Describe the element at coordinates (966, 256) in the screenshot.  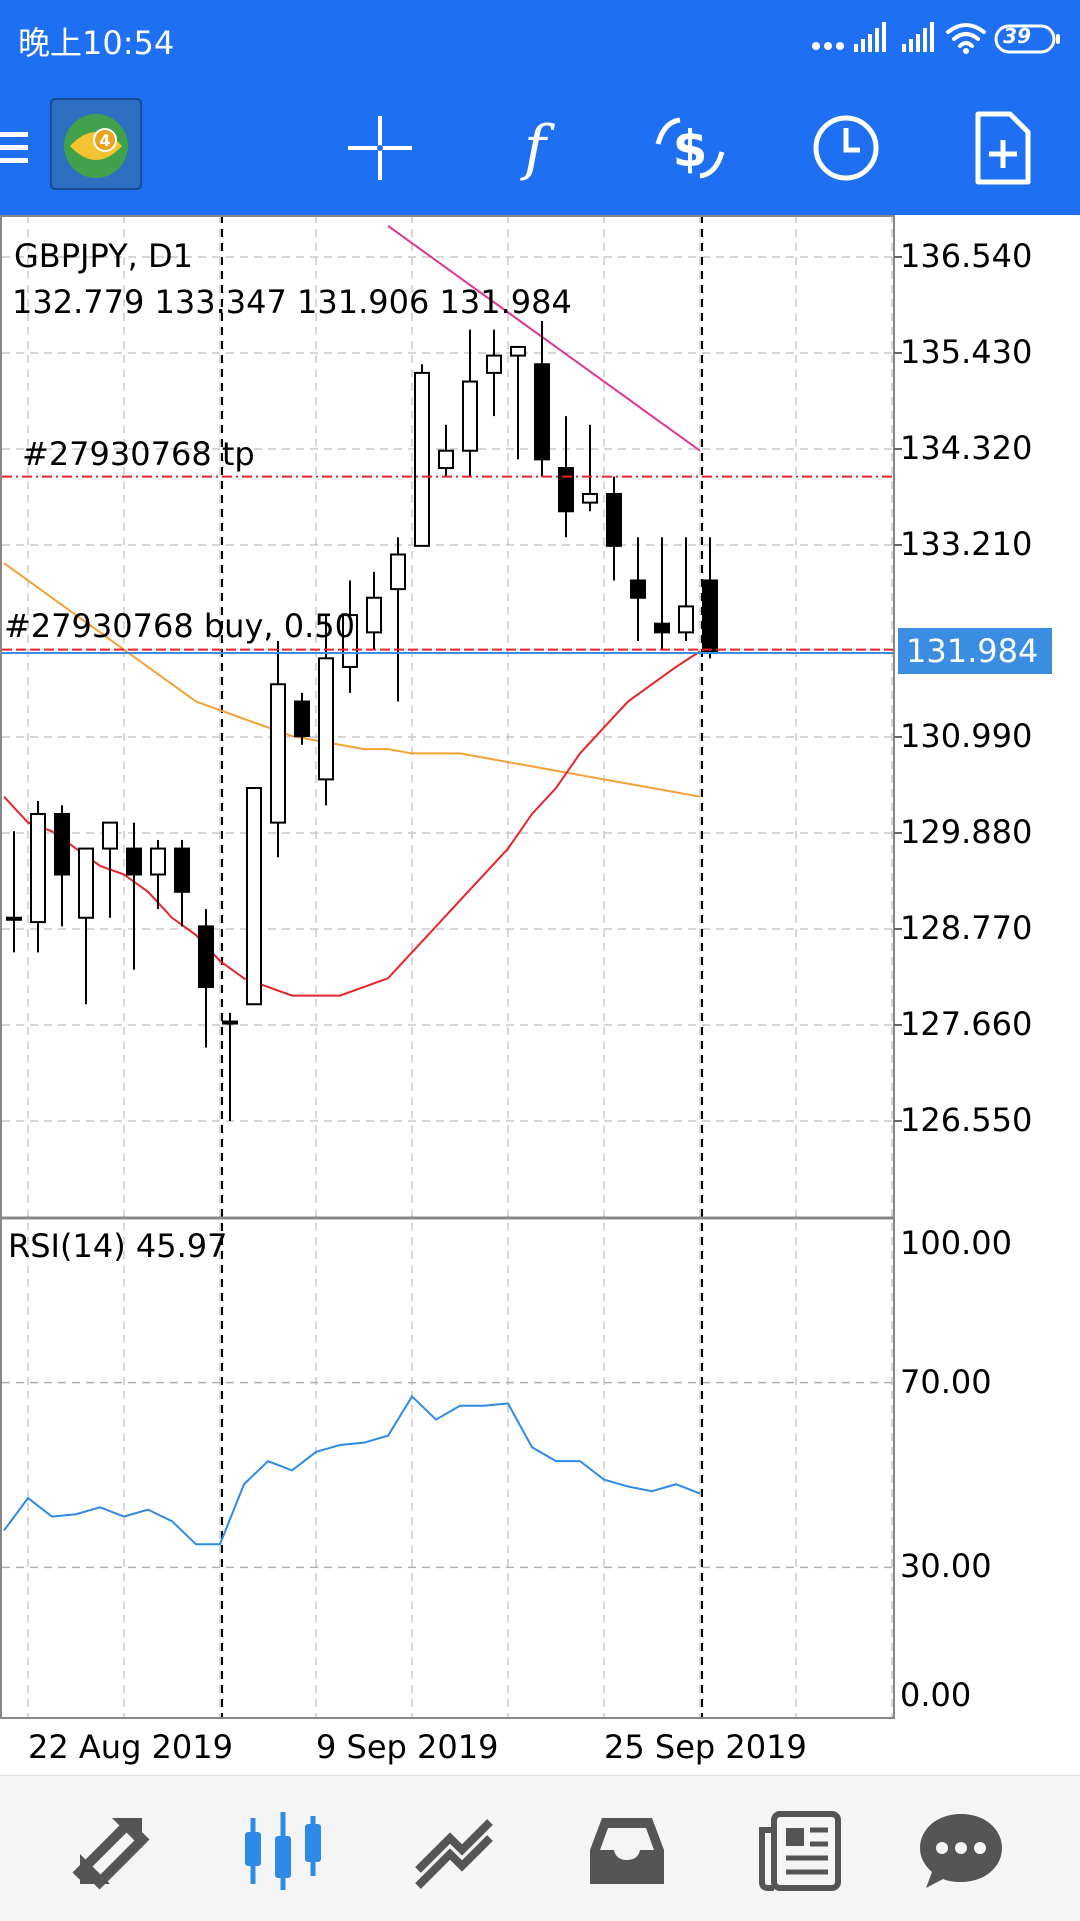
I see `price-tick-label: 136.540` at that location.